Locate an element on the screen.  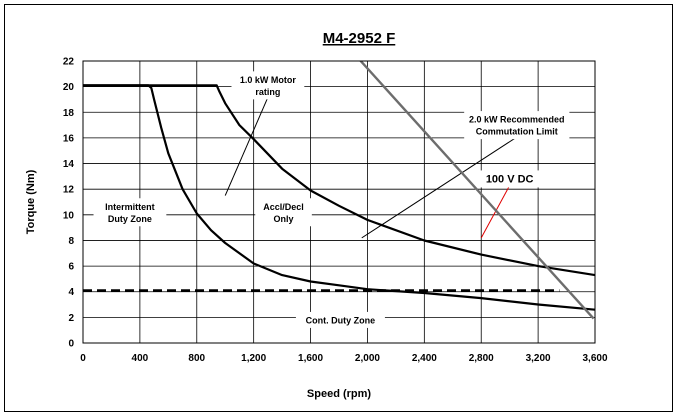
y-tick-label: 18 is located at coordinates (69, 113).